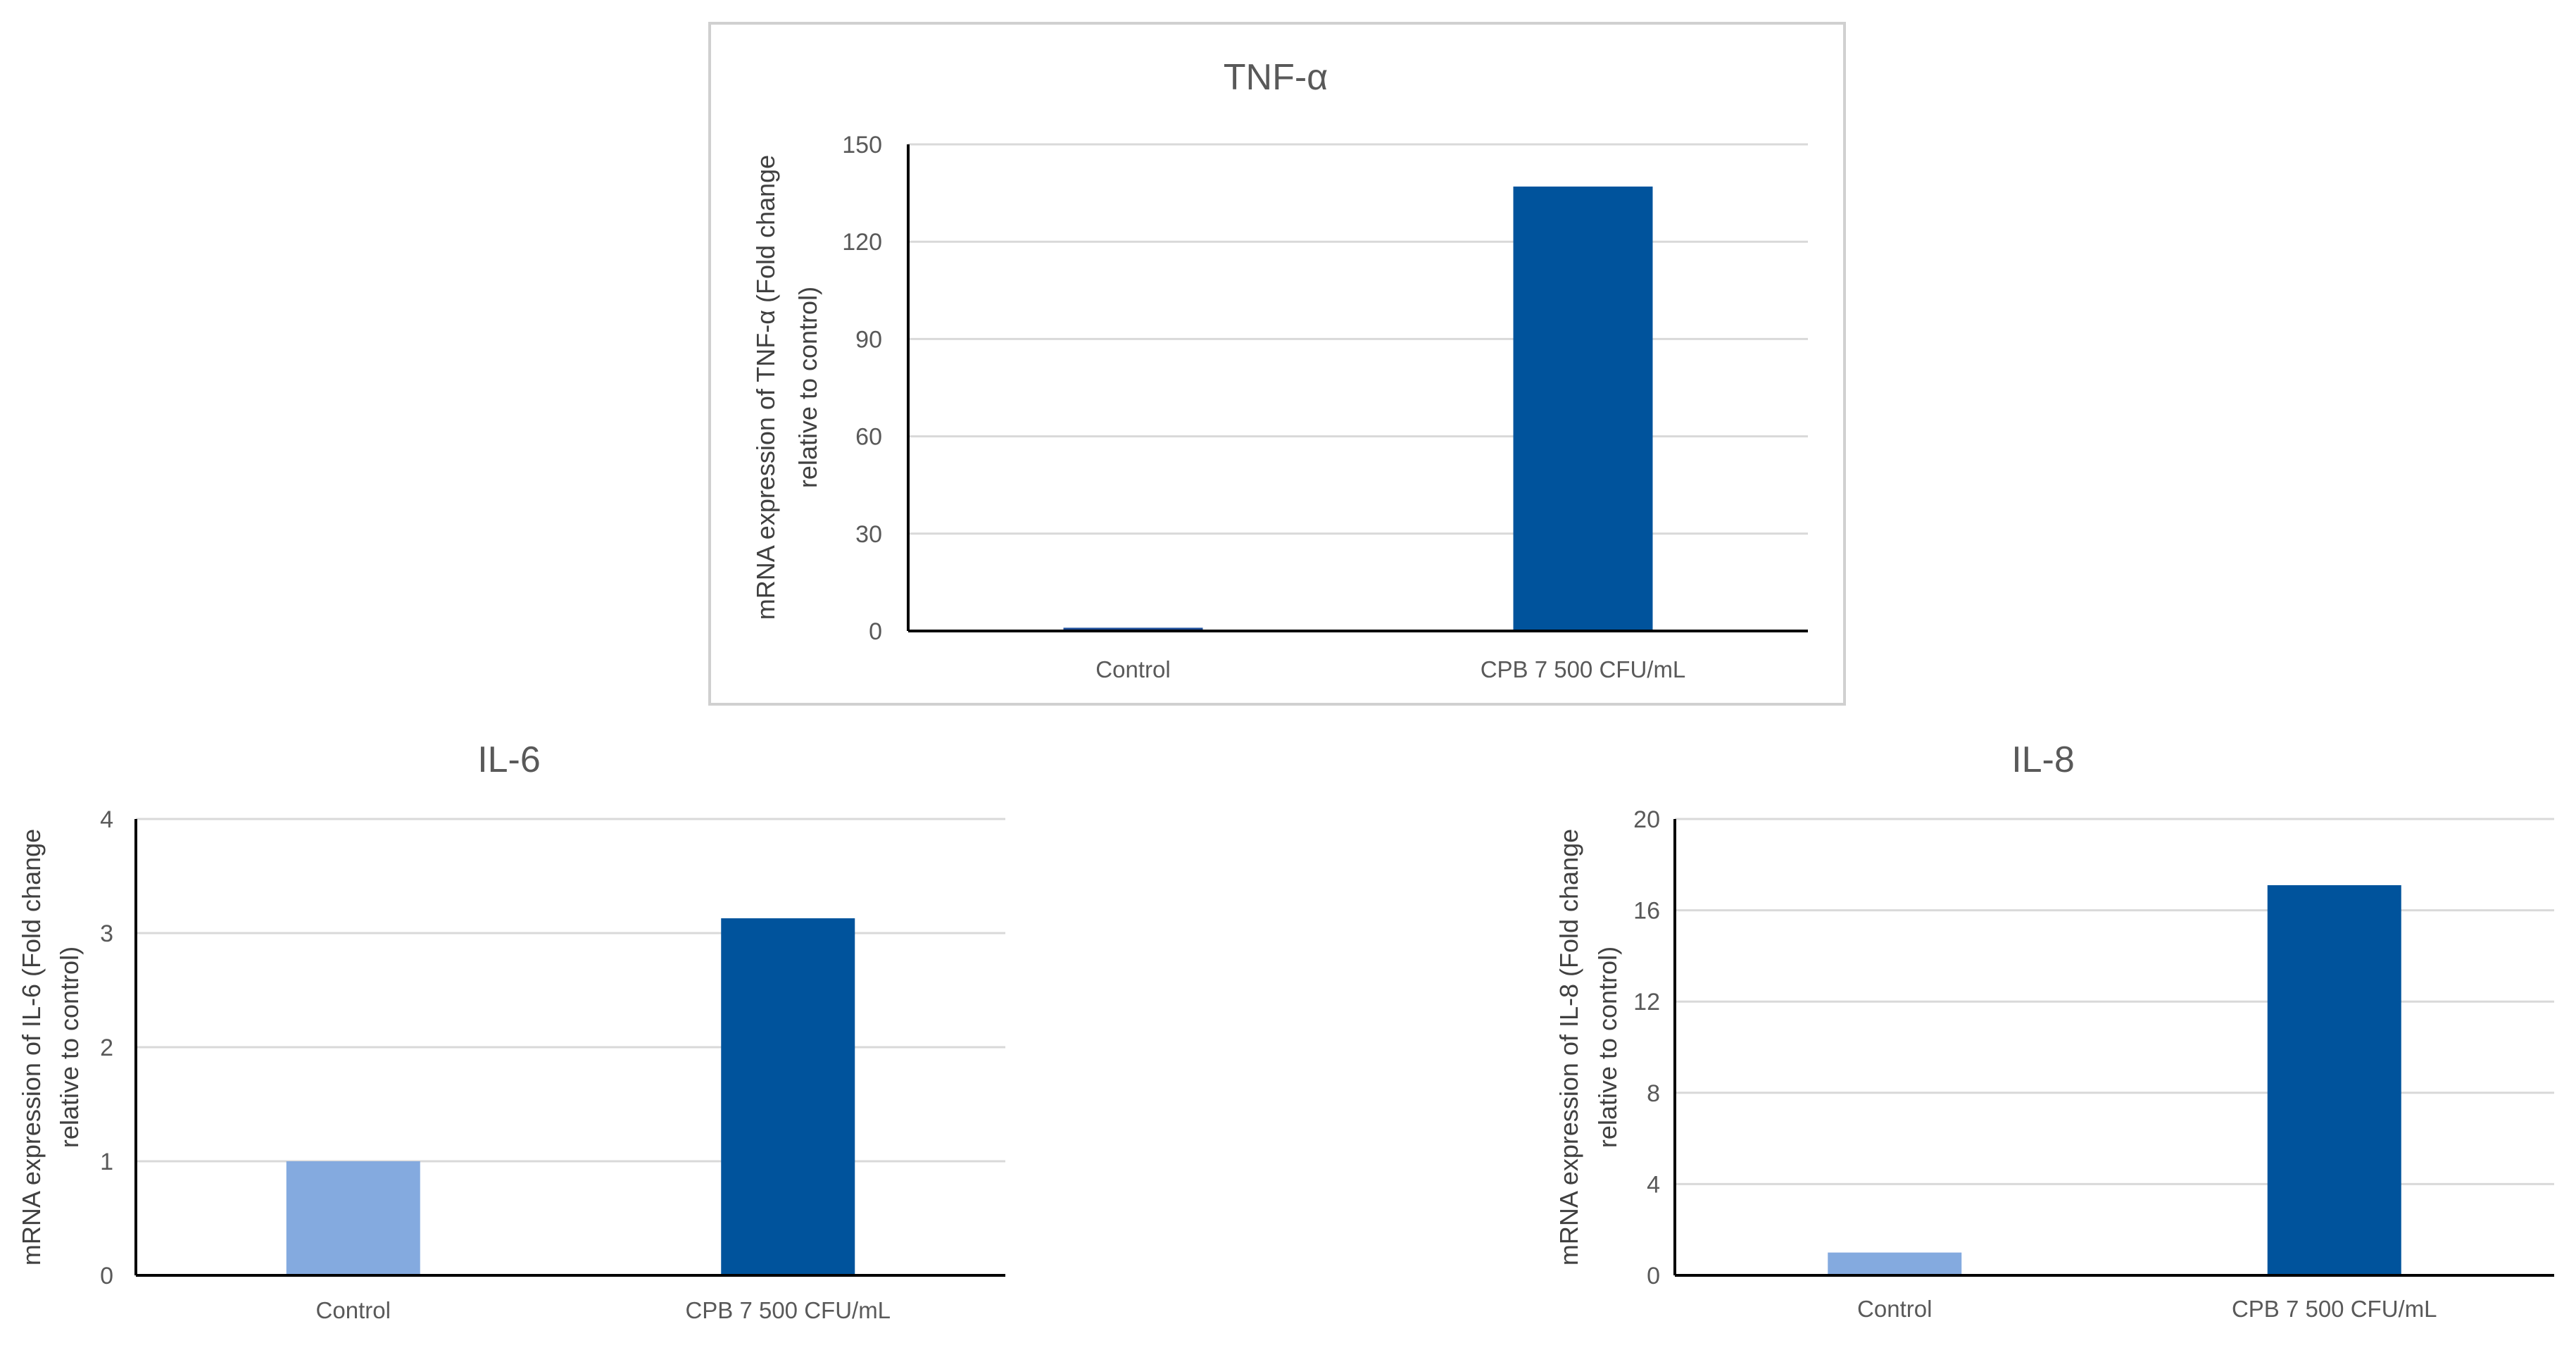 This screenshot has height=1350, width=2576. Describe the element at coordinates (1569, 1047) in the screenshot. I see `y-axis-label: mRNA expression of IL-8 (Fold change` at that location.